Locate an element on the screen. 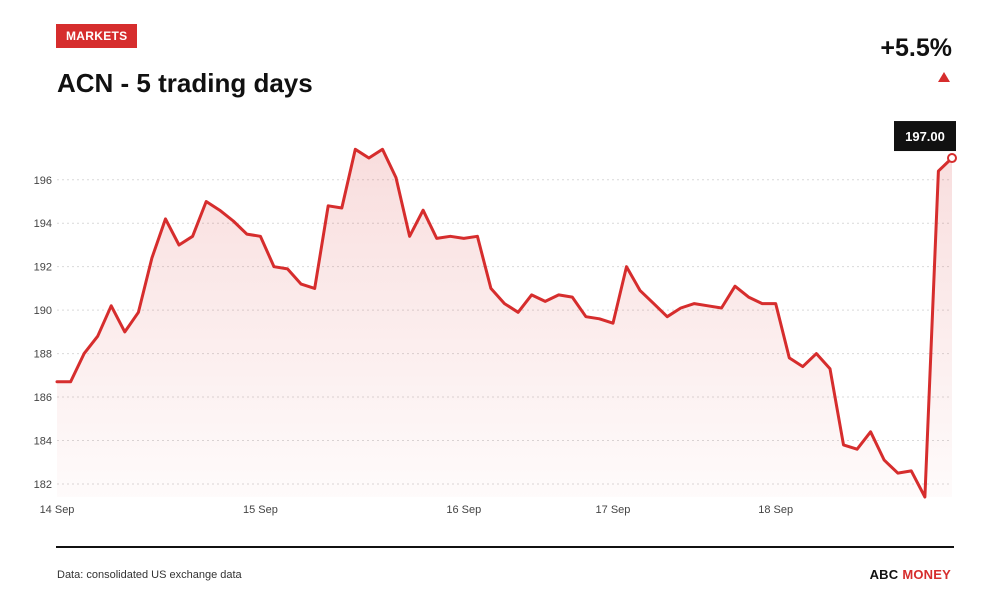 This screenshot has width=1000, height=600. y-tick-label: 184 is located at coordinates (43, 442).